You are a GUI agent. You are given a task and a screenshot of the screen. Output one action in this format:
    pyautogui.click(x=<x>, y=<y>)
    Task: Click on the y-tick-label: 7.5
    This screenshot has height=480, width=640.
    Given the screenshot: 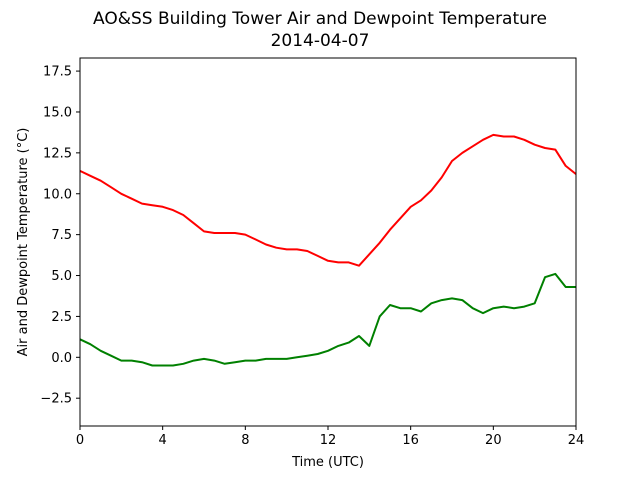 What is the action you would take?
    pyautogui.click(x=61, y=235)
    